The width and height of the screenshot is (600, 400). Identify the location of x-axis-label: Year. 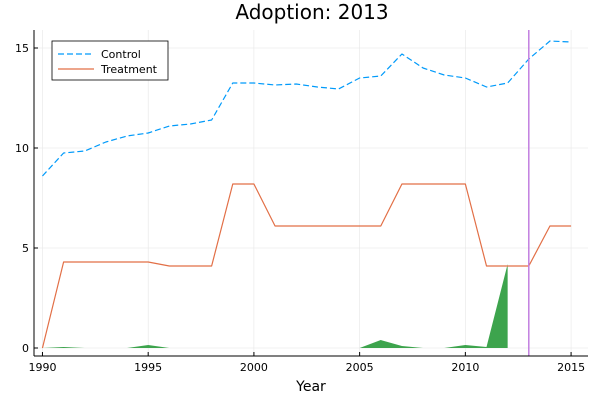
(310, 387).